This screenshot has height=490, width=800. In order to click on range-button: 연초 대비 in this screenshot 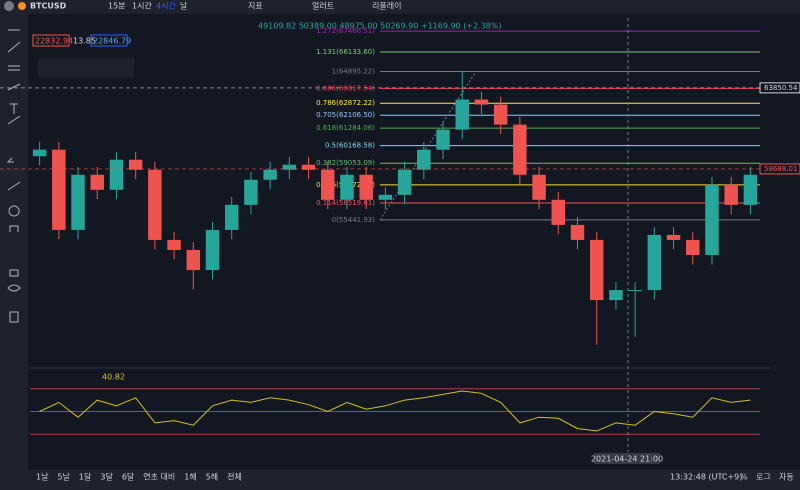, I will do `click(159, 477)`.